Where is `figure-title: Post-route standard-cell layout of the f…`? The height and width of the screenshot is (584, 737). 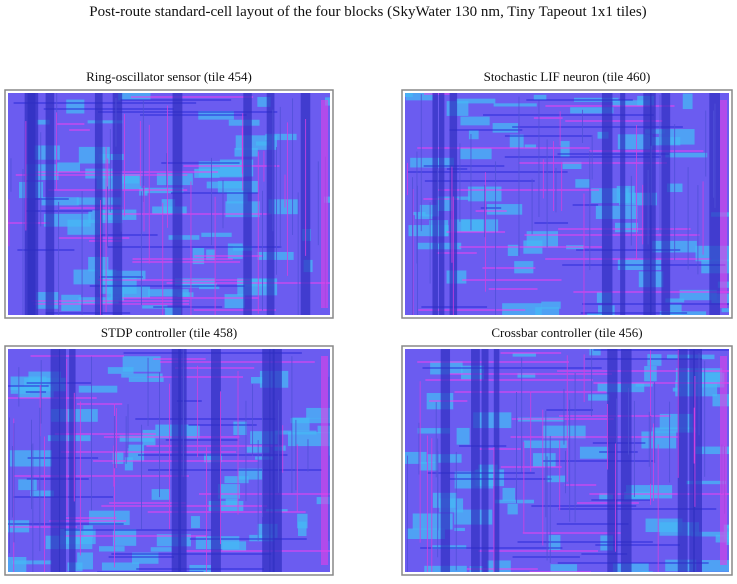
figure-title: Post-route standard-cell layout of the f… is located at coordinates (367, 12).